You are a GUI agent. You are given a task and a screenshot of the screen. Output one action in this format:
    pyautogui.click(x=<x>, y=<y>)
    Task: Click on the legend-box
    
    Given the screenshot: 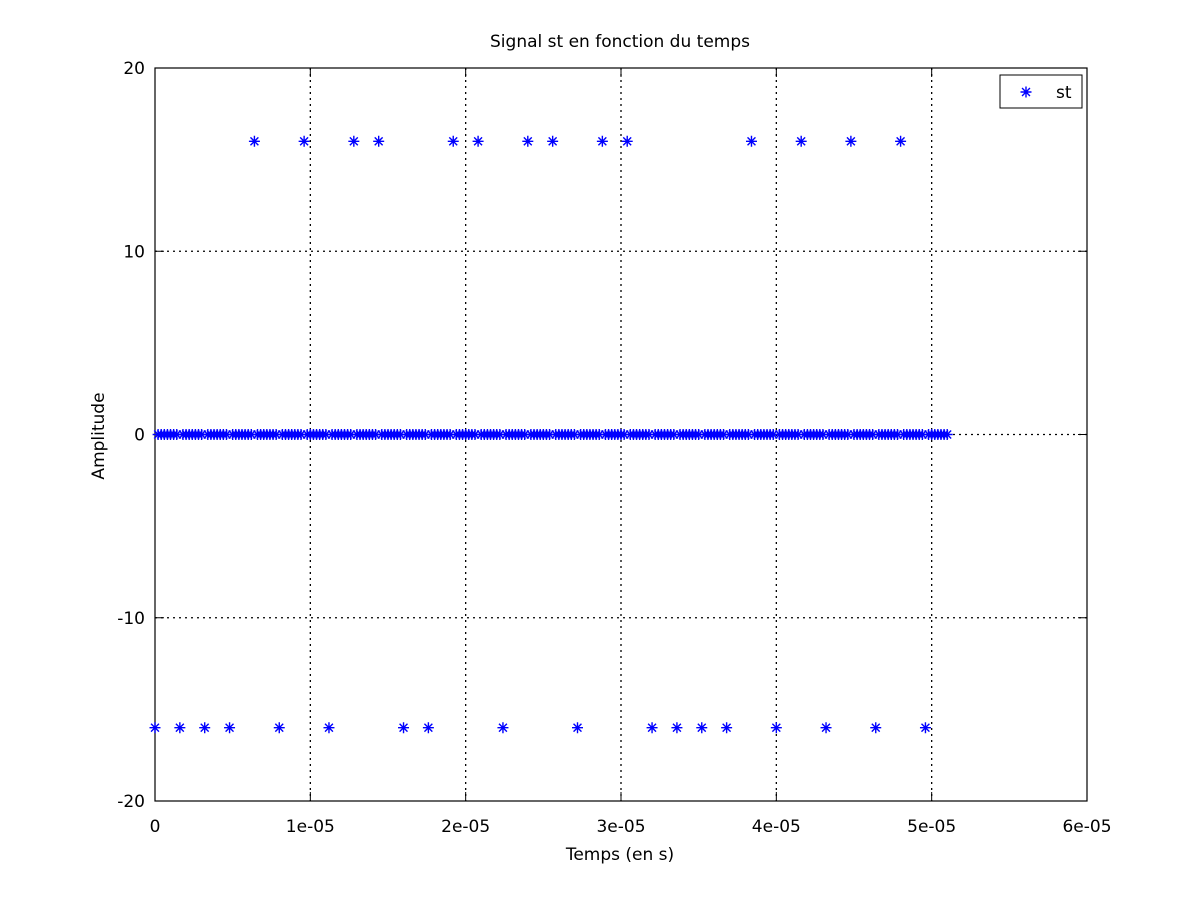 What is the action you would take?
    pyautogui.click(x=1041, y=91)
    